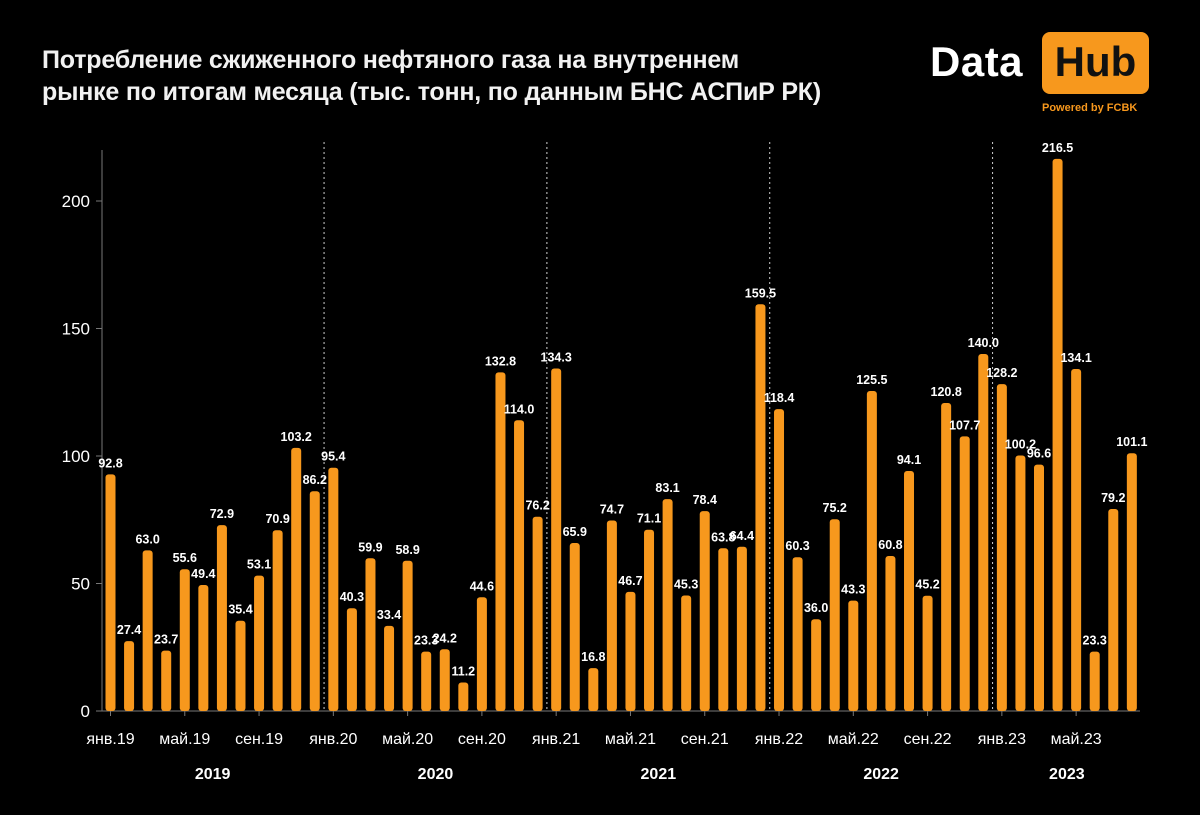 Image resolution: width=1200 pixels, height=815 pixels. What do you see at coordinates (760, 293) in the screenshot?
I see `value-label: 159.5` at bounding box center [760, 293].